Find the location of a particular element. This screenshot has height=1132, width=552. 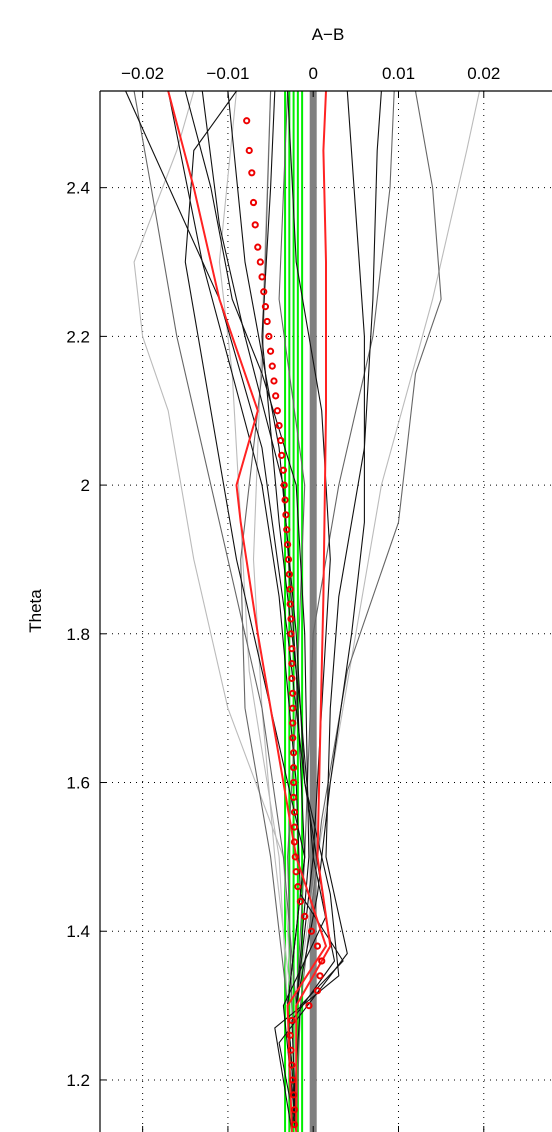

x-tick-label: 0.01 is located at coordinates (398, 73).